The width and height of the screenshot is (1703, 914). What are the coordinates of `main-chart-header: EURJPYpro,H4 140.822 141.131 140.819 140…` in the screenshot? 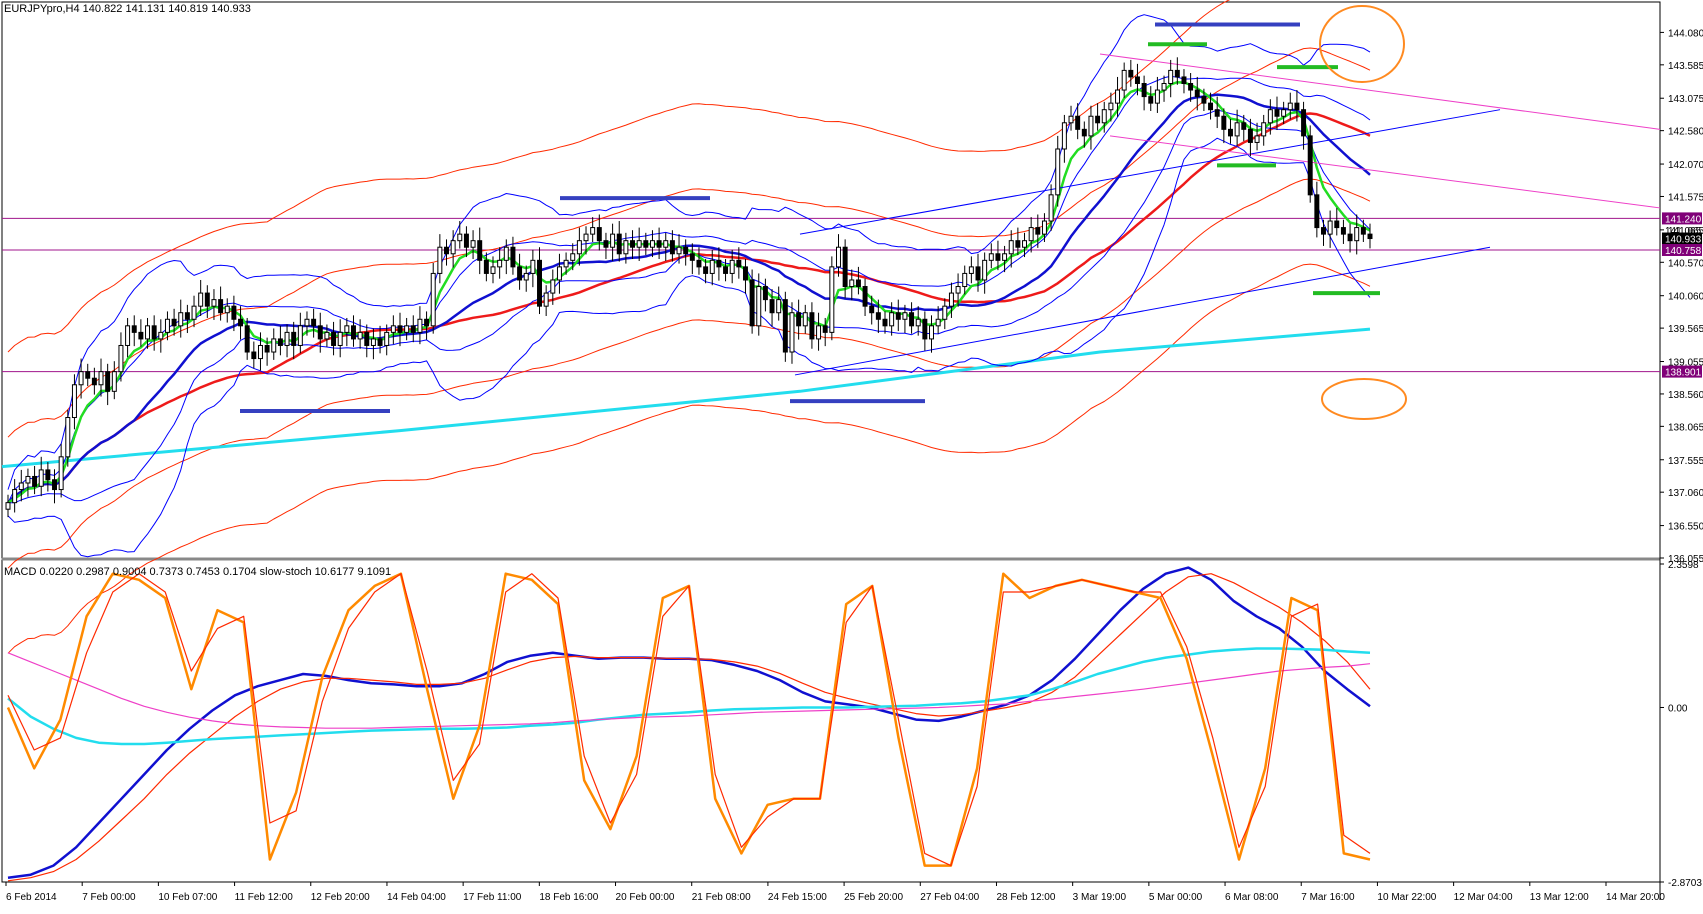 It's located at (127, 9).